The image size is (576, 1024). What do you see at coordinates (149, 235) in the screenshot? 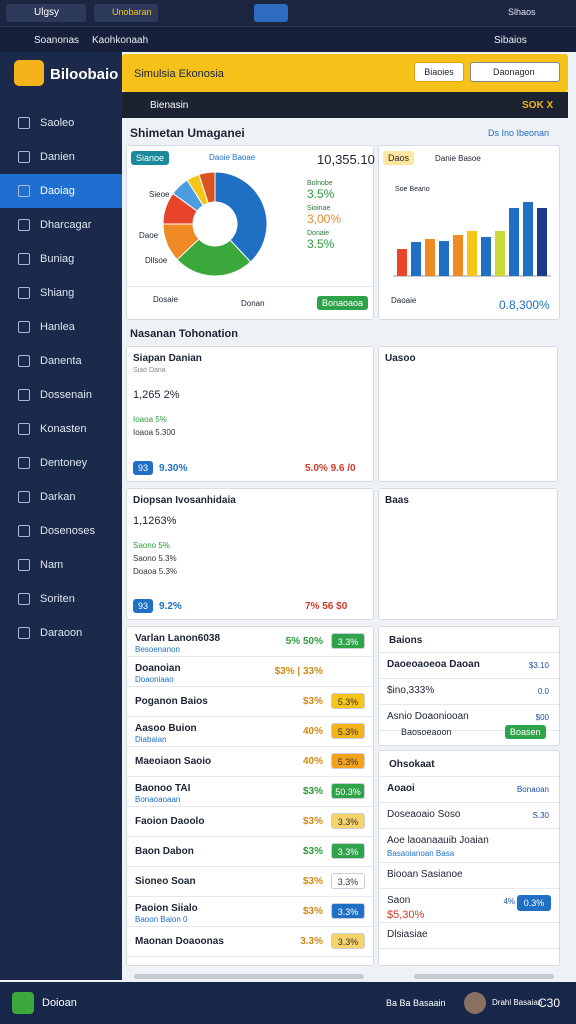
I see `pie-label: Daoe` at bounding box center [149, 235].